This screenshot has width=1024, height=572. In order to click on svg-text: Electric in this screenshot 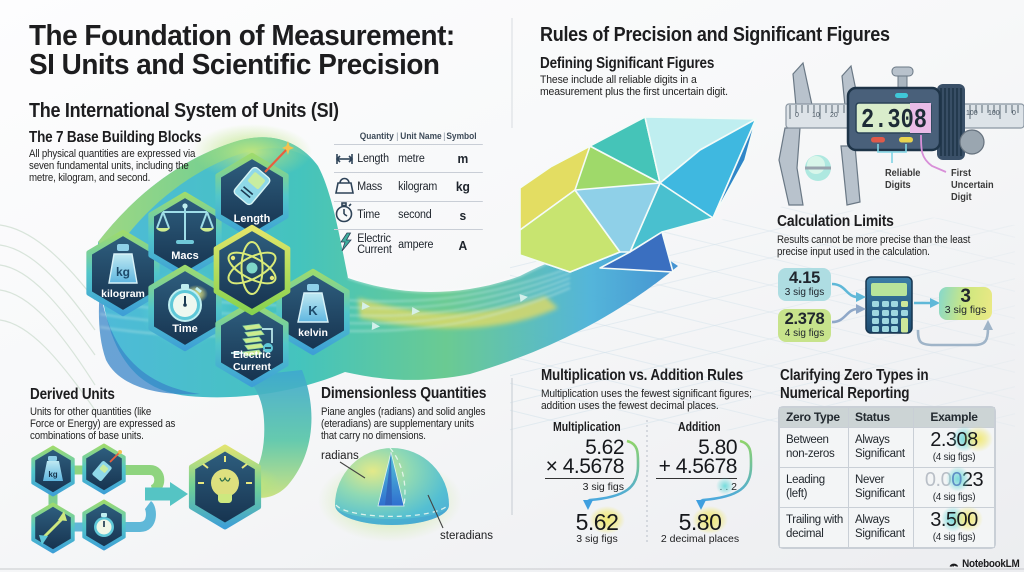, I will do `click(252, 355)`.